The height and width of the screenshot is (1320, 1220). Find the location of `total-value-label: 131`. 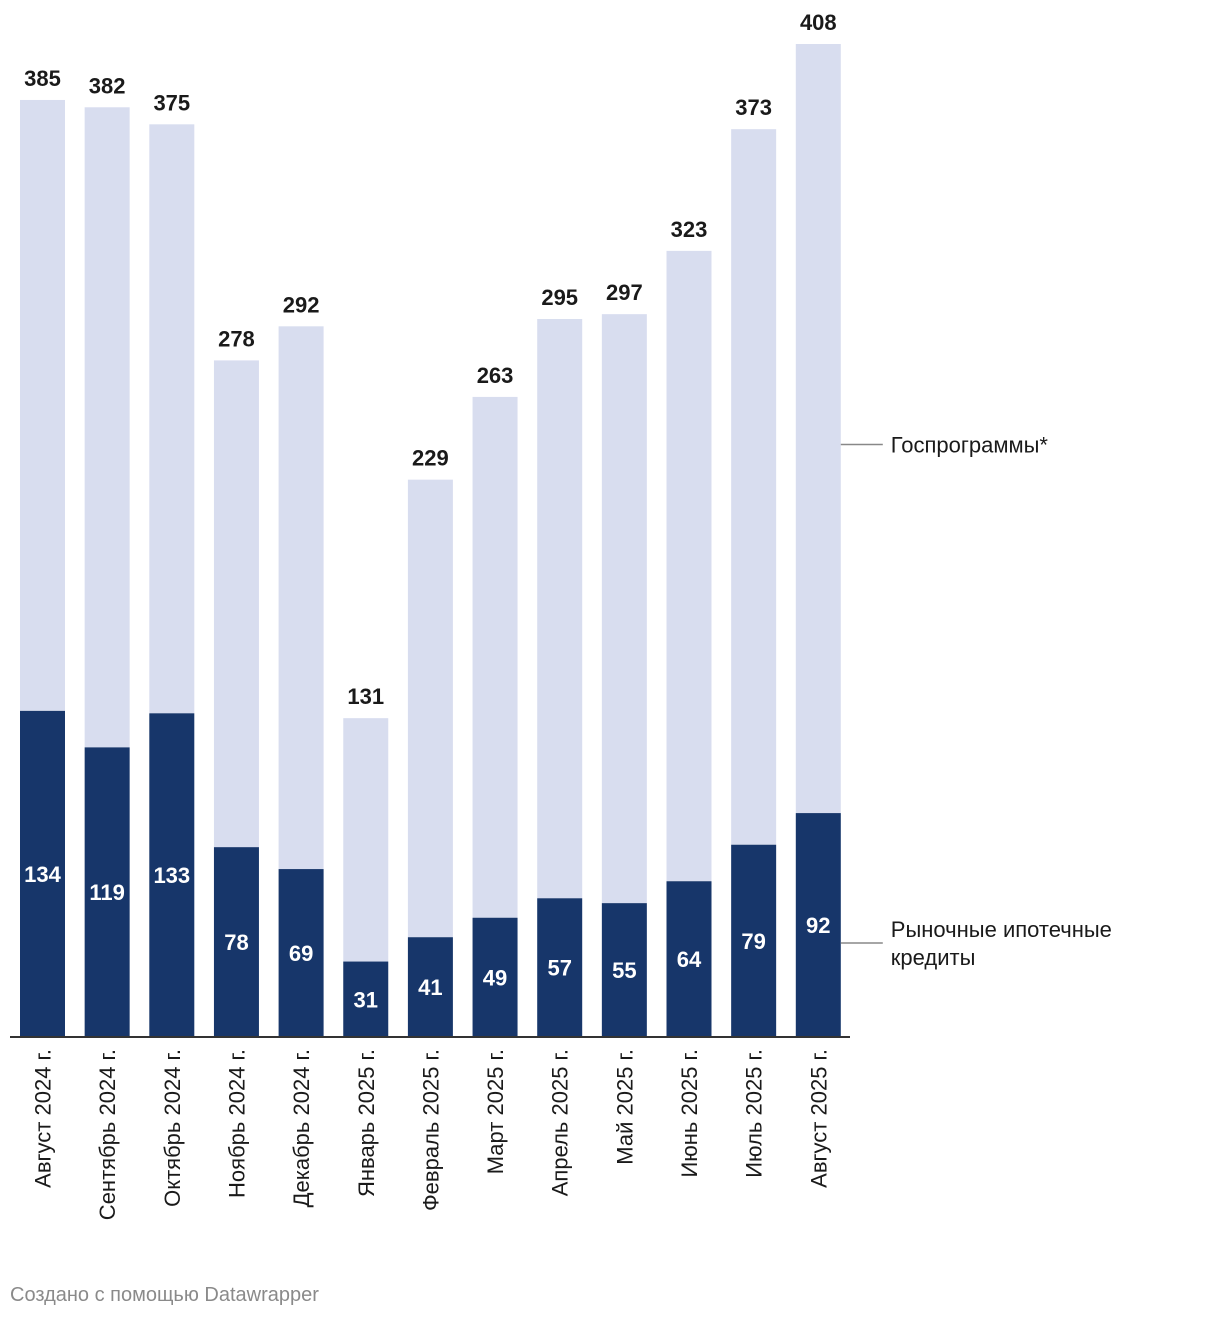

total-value-label: 131 is located at coordinates (365, 696).